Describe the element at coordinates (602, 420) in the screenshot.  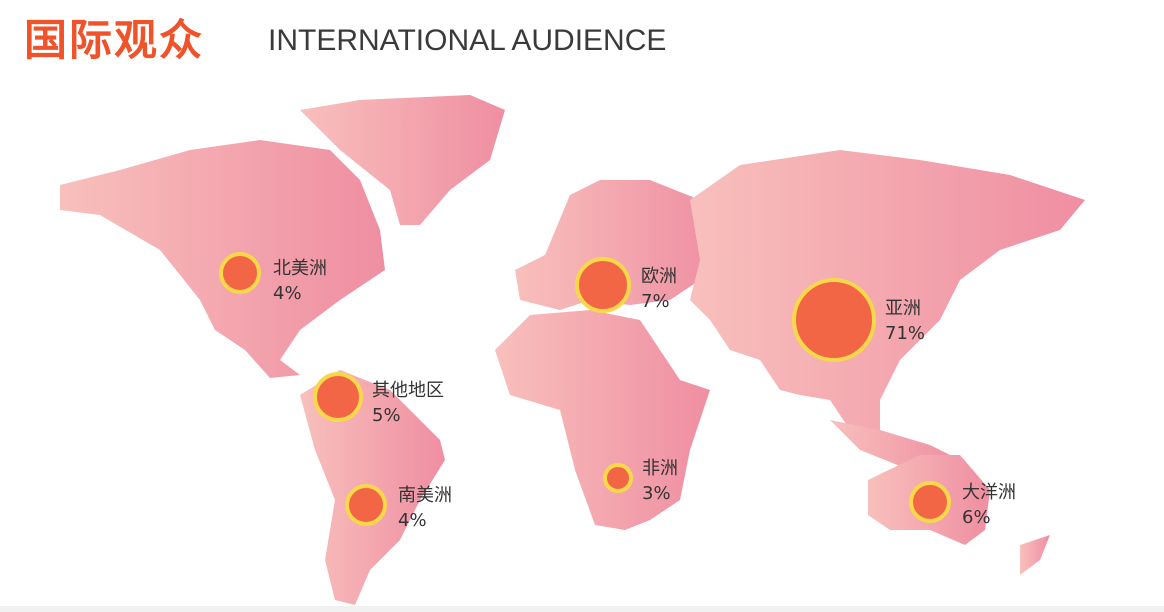
I see `africa-landmass` at that location.